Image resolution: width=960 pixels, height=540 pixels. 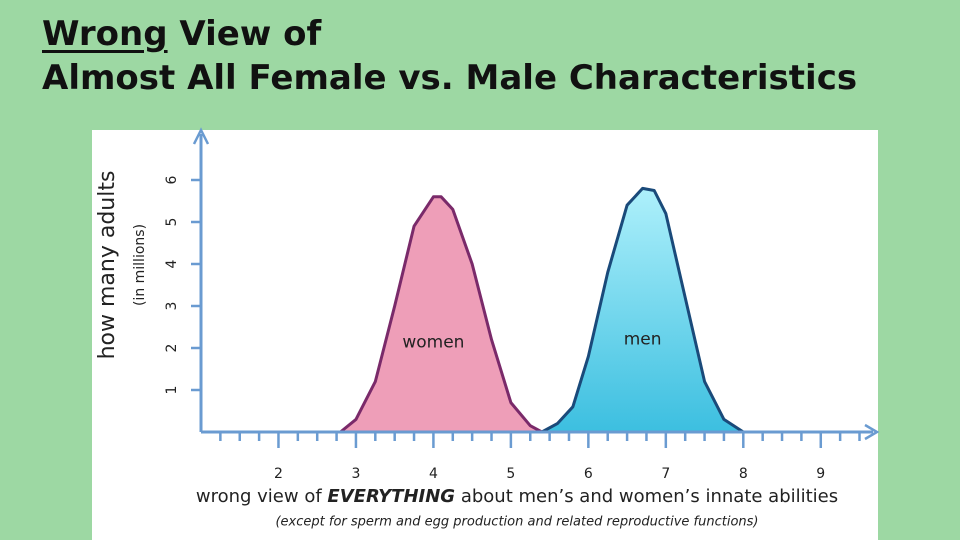 I want to click on title-emphasis: Wrong, so click(x=105, y=34).